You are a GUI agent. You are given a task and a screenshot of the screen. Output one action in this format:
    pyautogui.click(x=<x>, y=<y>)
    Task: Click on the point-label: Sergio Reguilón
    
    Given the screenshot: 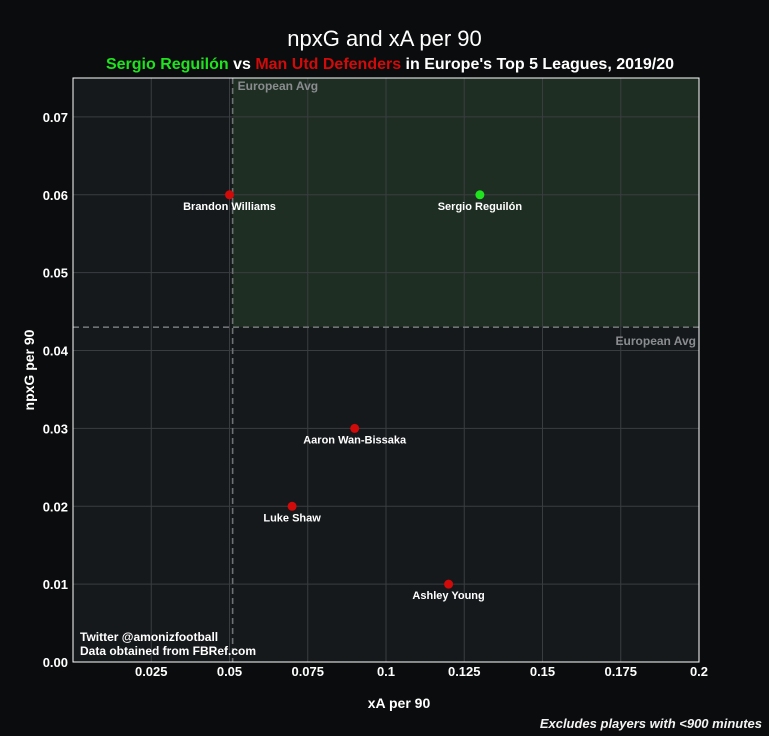 What is the action you would take?
    pyautogui.click(x=480, y=207)
    